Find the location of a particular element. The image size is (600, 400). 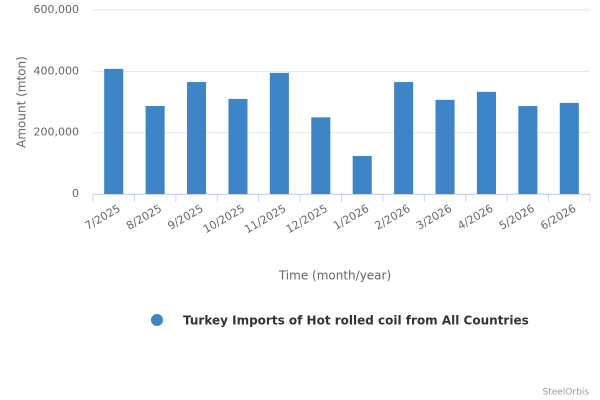

y-tick-label: 0 is located at coordinates (75, 193).